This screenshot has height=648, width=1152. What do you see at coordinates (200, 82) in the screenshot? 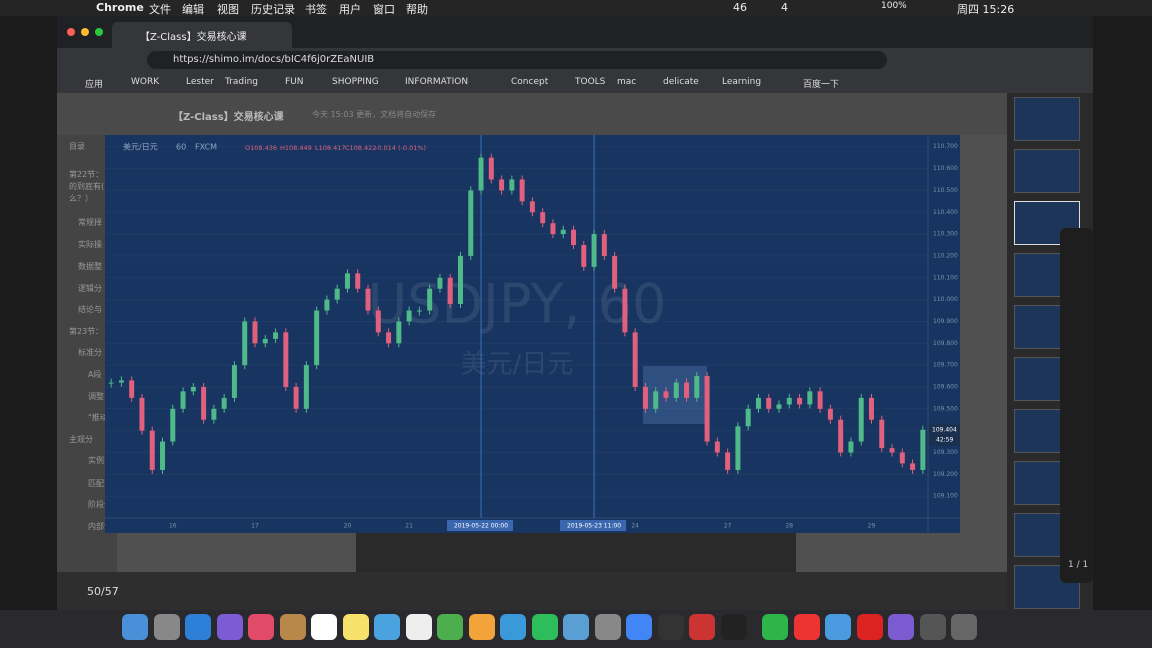
I see `bookmark: Lester` at bounding box center [200, 82].